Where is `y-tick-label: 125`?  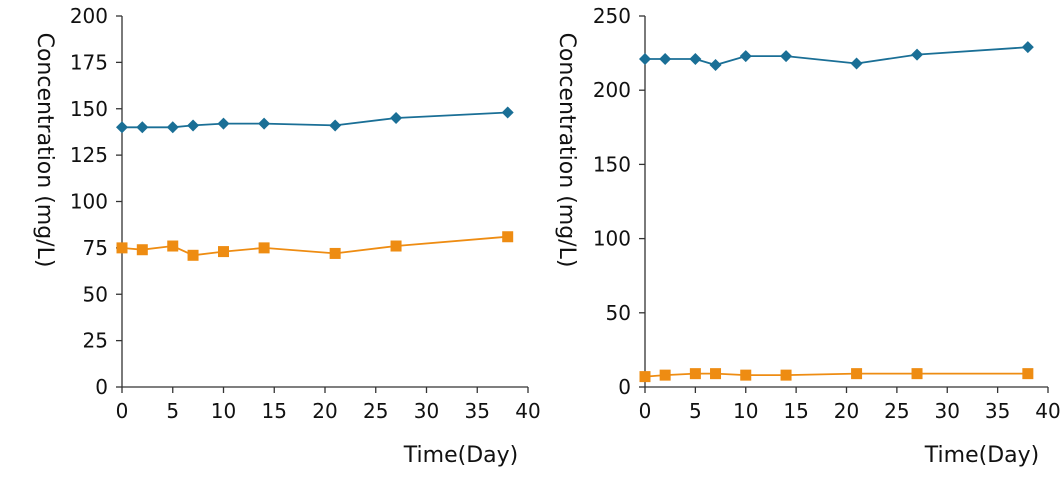
y-tick-label: 125 is located at coordinates (89, 155).